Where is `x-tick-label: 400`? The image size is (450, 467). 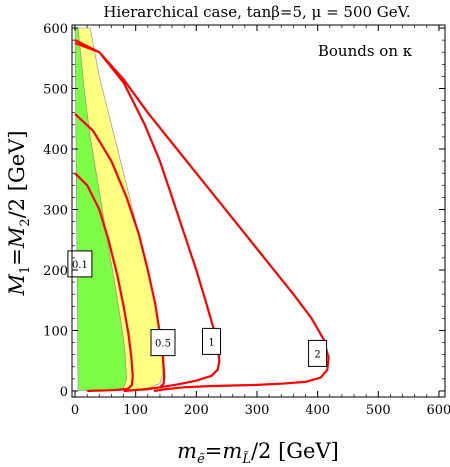
x-tick-label: 400 is located at coordinates (317, 410).